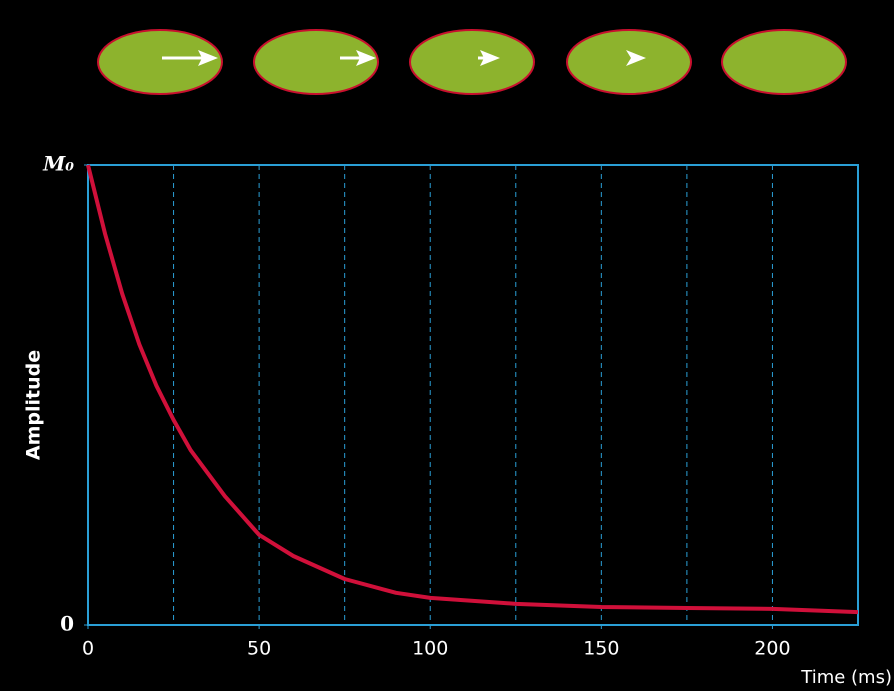 The width and height of the screenshot is (894, 691). I want to click on spin-ellipses, so click(472, 62).